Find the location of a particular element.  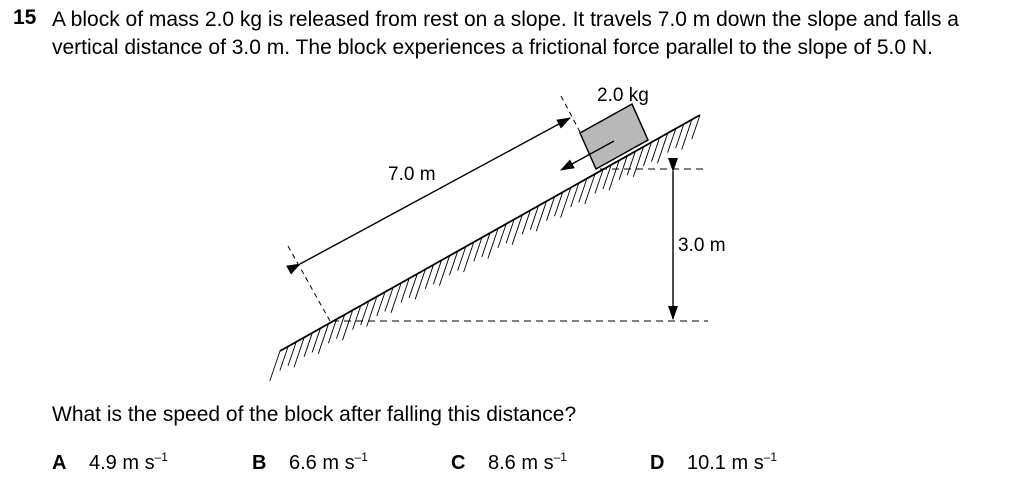

option-value: 4.9 m s is located at coordinates (122, 463).